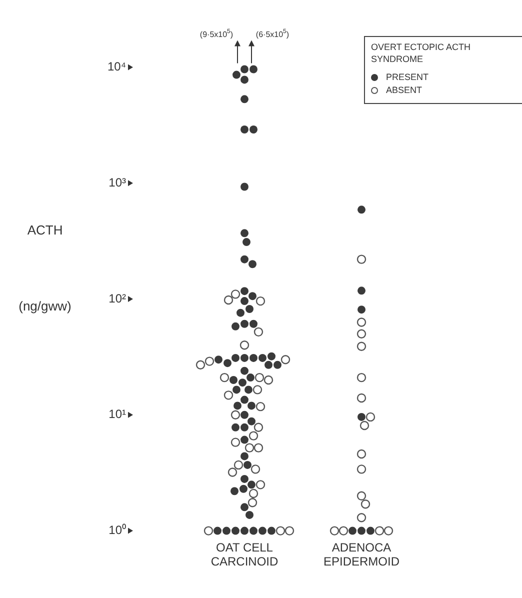  What do you see at coordinates (421, 54) in the screenshot?
I see `legend-title: OVERT ECTOPIC ACTH SYNDROME` at bounding box center [421, 54].